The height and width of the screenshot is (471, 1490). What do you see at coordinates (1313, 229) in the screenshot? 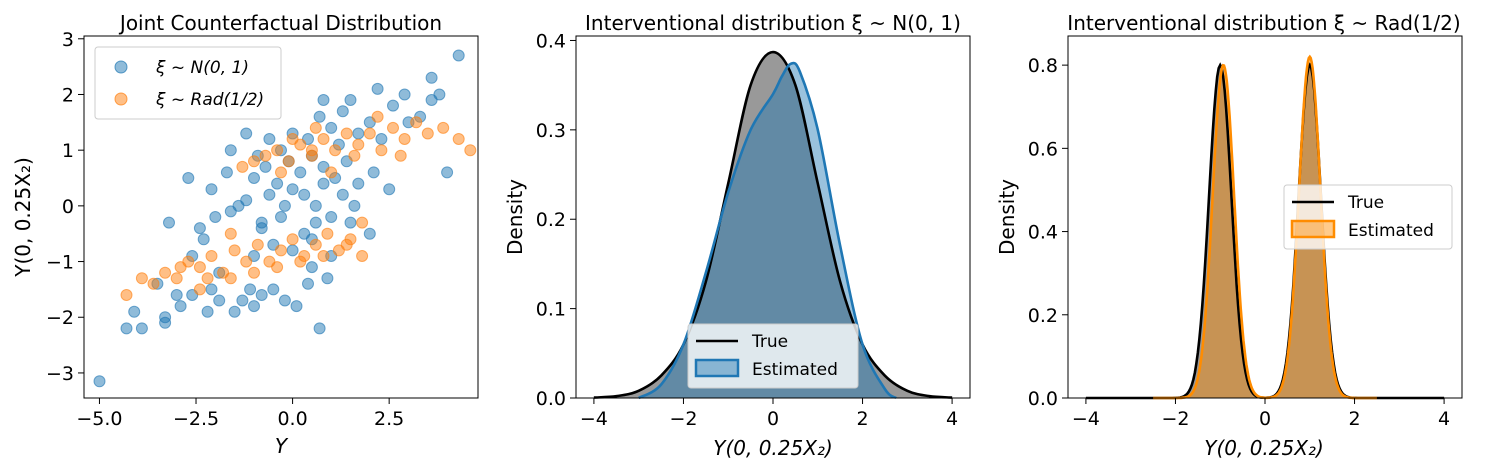
I see `legend-patch-estimated-rad` at bounding box center [1313, 229].